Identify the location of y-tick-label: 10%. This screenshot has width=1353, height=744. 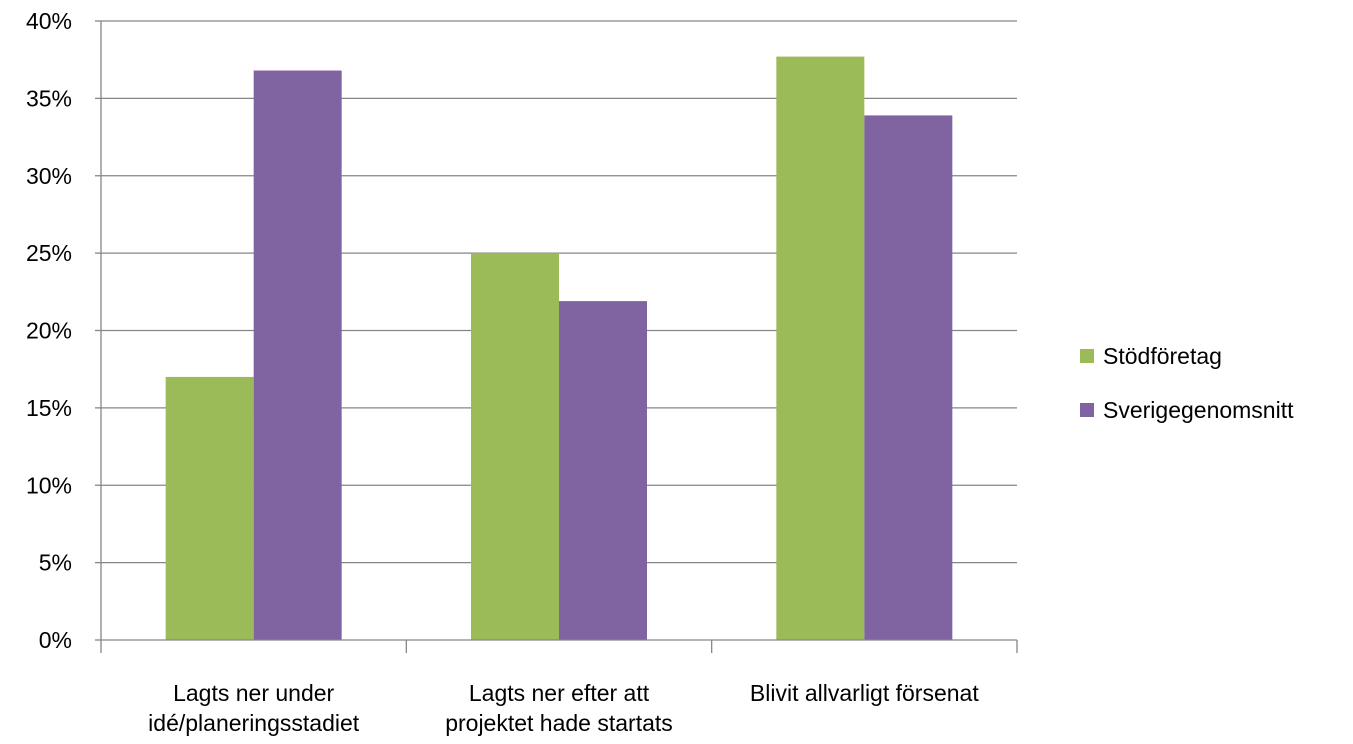
(49, 485).